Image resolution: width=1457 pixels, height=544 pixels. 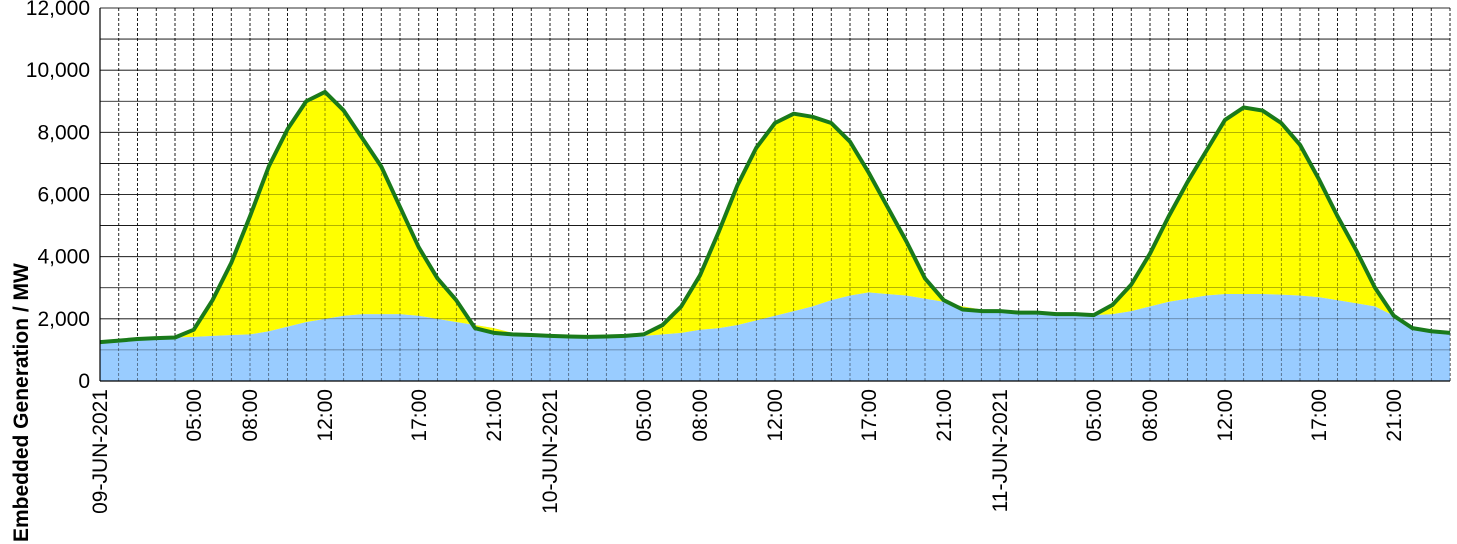 What do you see at coordinates (63, 195) in the screenshot?
I see `y-tick-label: 6,000` at bounding box center [63, 195].